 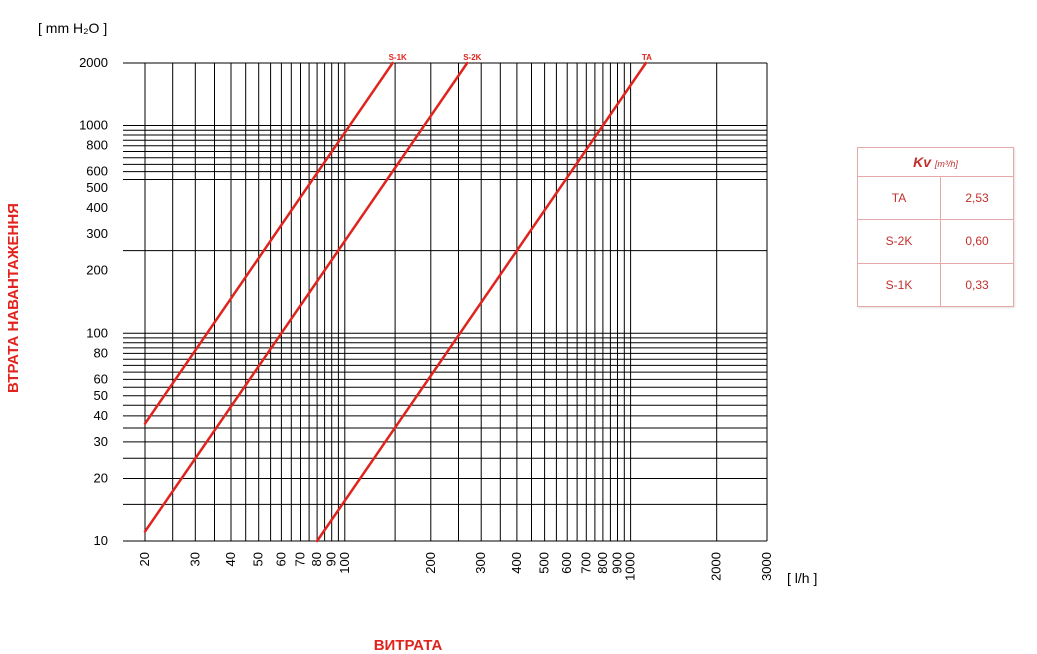 I want to click on x-tick-label: 50, so click(x=258, y=559).